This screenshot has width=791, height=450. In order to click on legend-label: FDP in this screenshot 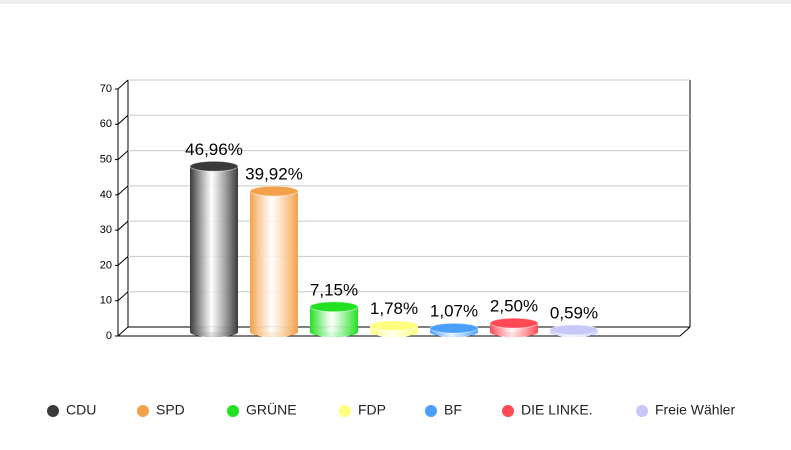, I will do `click(372, 410)`.